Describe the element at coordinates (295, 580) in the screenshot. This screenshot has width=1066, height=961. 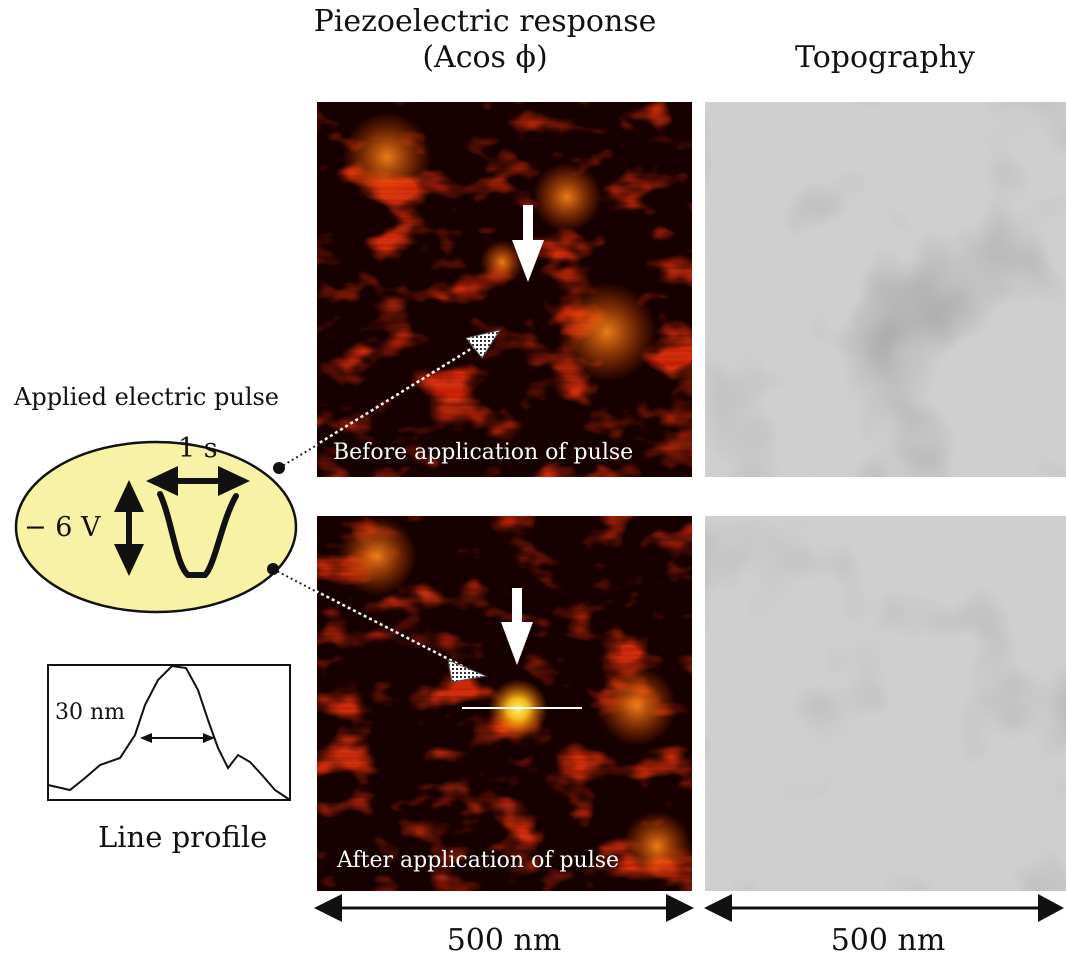
I see `leader-line-after-edge` at that location.